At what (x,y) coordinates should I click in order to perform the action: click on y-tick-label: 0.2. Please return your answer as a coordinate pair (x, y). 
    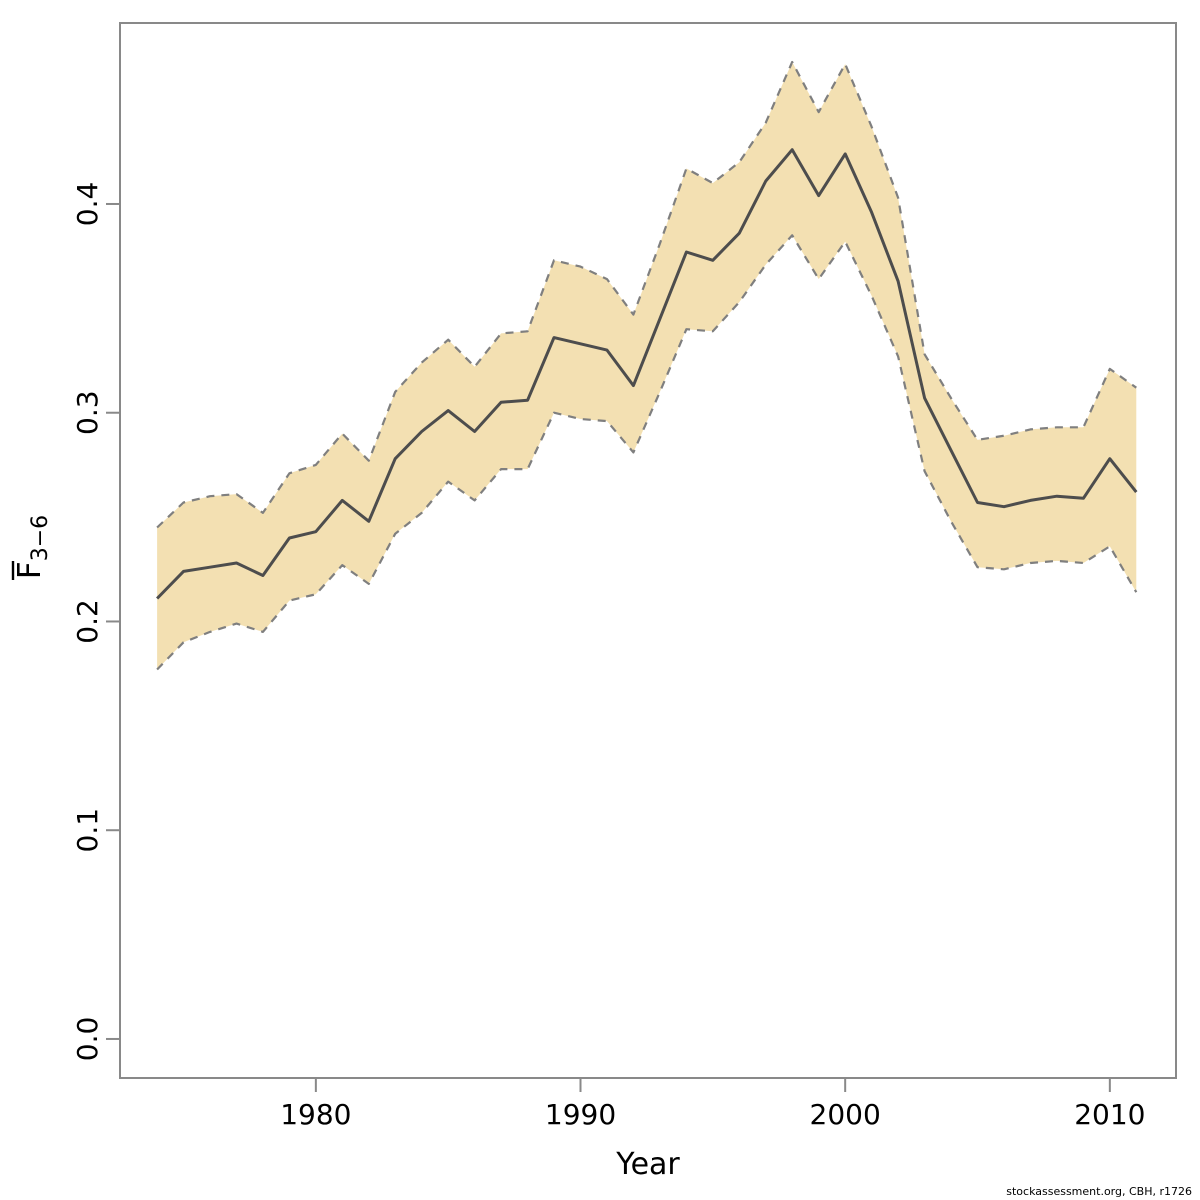
    Looking at the image, I should click on (87, 621).